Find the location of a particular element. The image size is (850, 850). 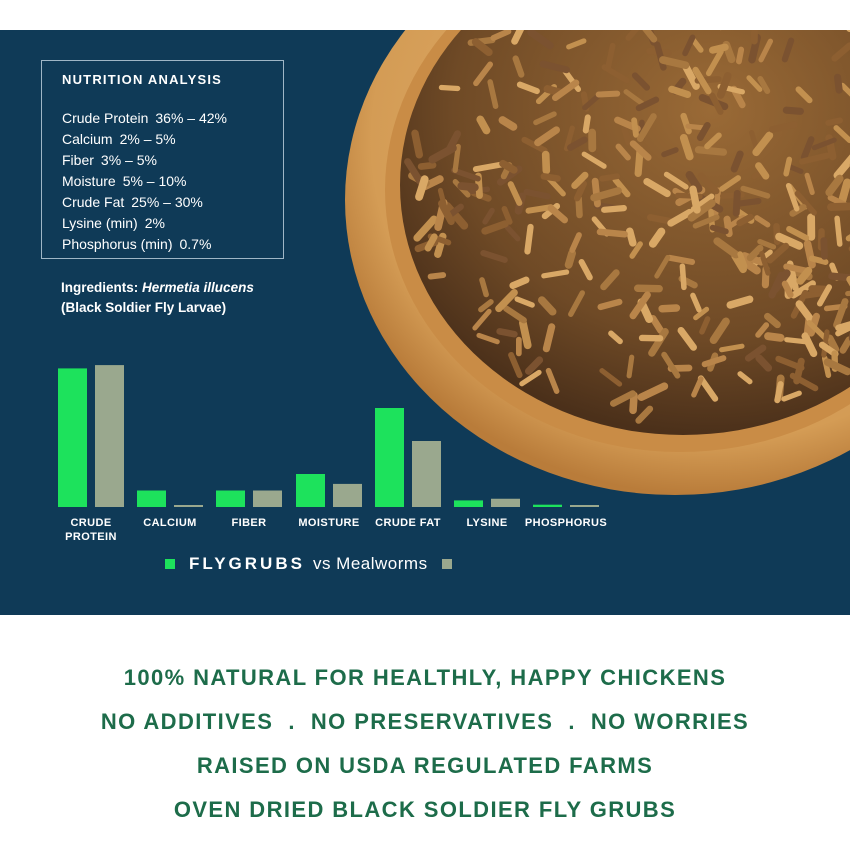

nutrition-row: Moisture 5% – 10% is located at coordinates (148, 181).